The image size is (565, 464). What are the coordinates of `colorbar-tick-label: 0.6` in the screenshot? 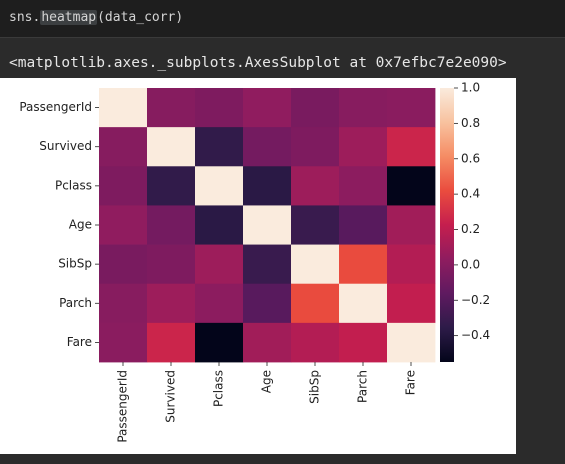 It's located at (470, 158).